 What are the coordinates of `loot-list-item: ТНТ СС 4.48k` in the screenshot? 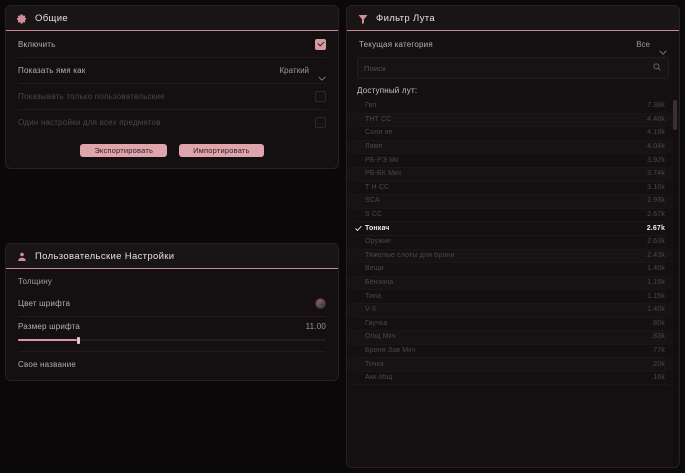 It's located at (513, 119).